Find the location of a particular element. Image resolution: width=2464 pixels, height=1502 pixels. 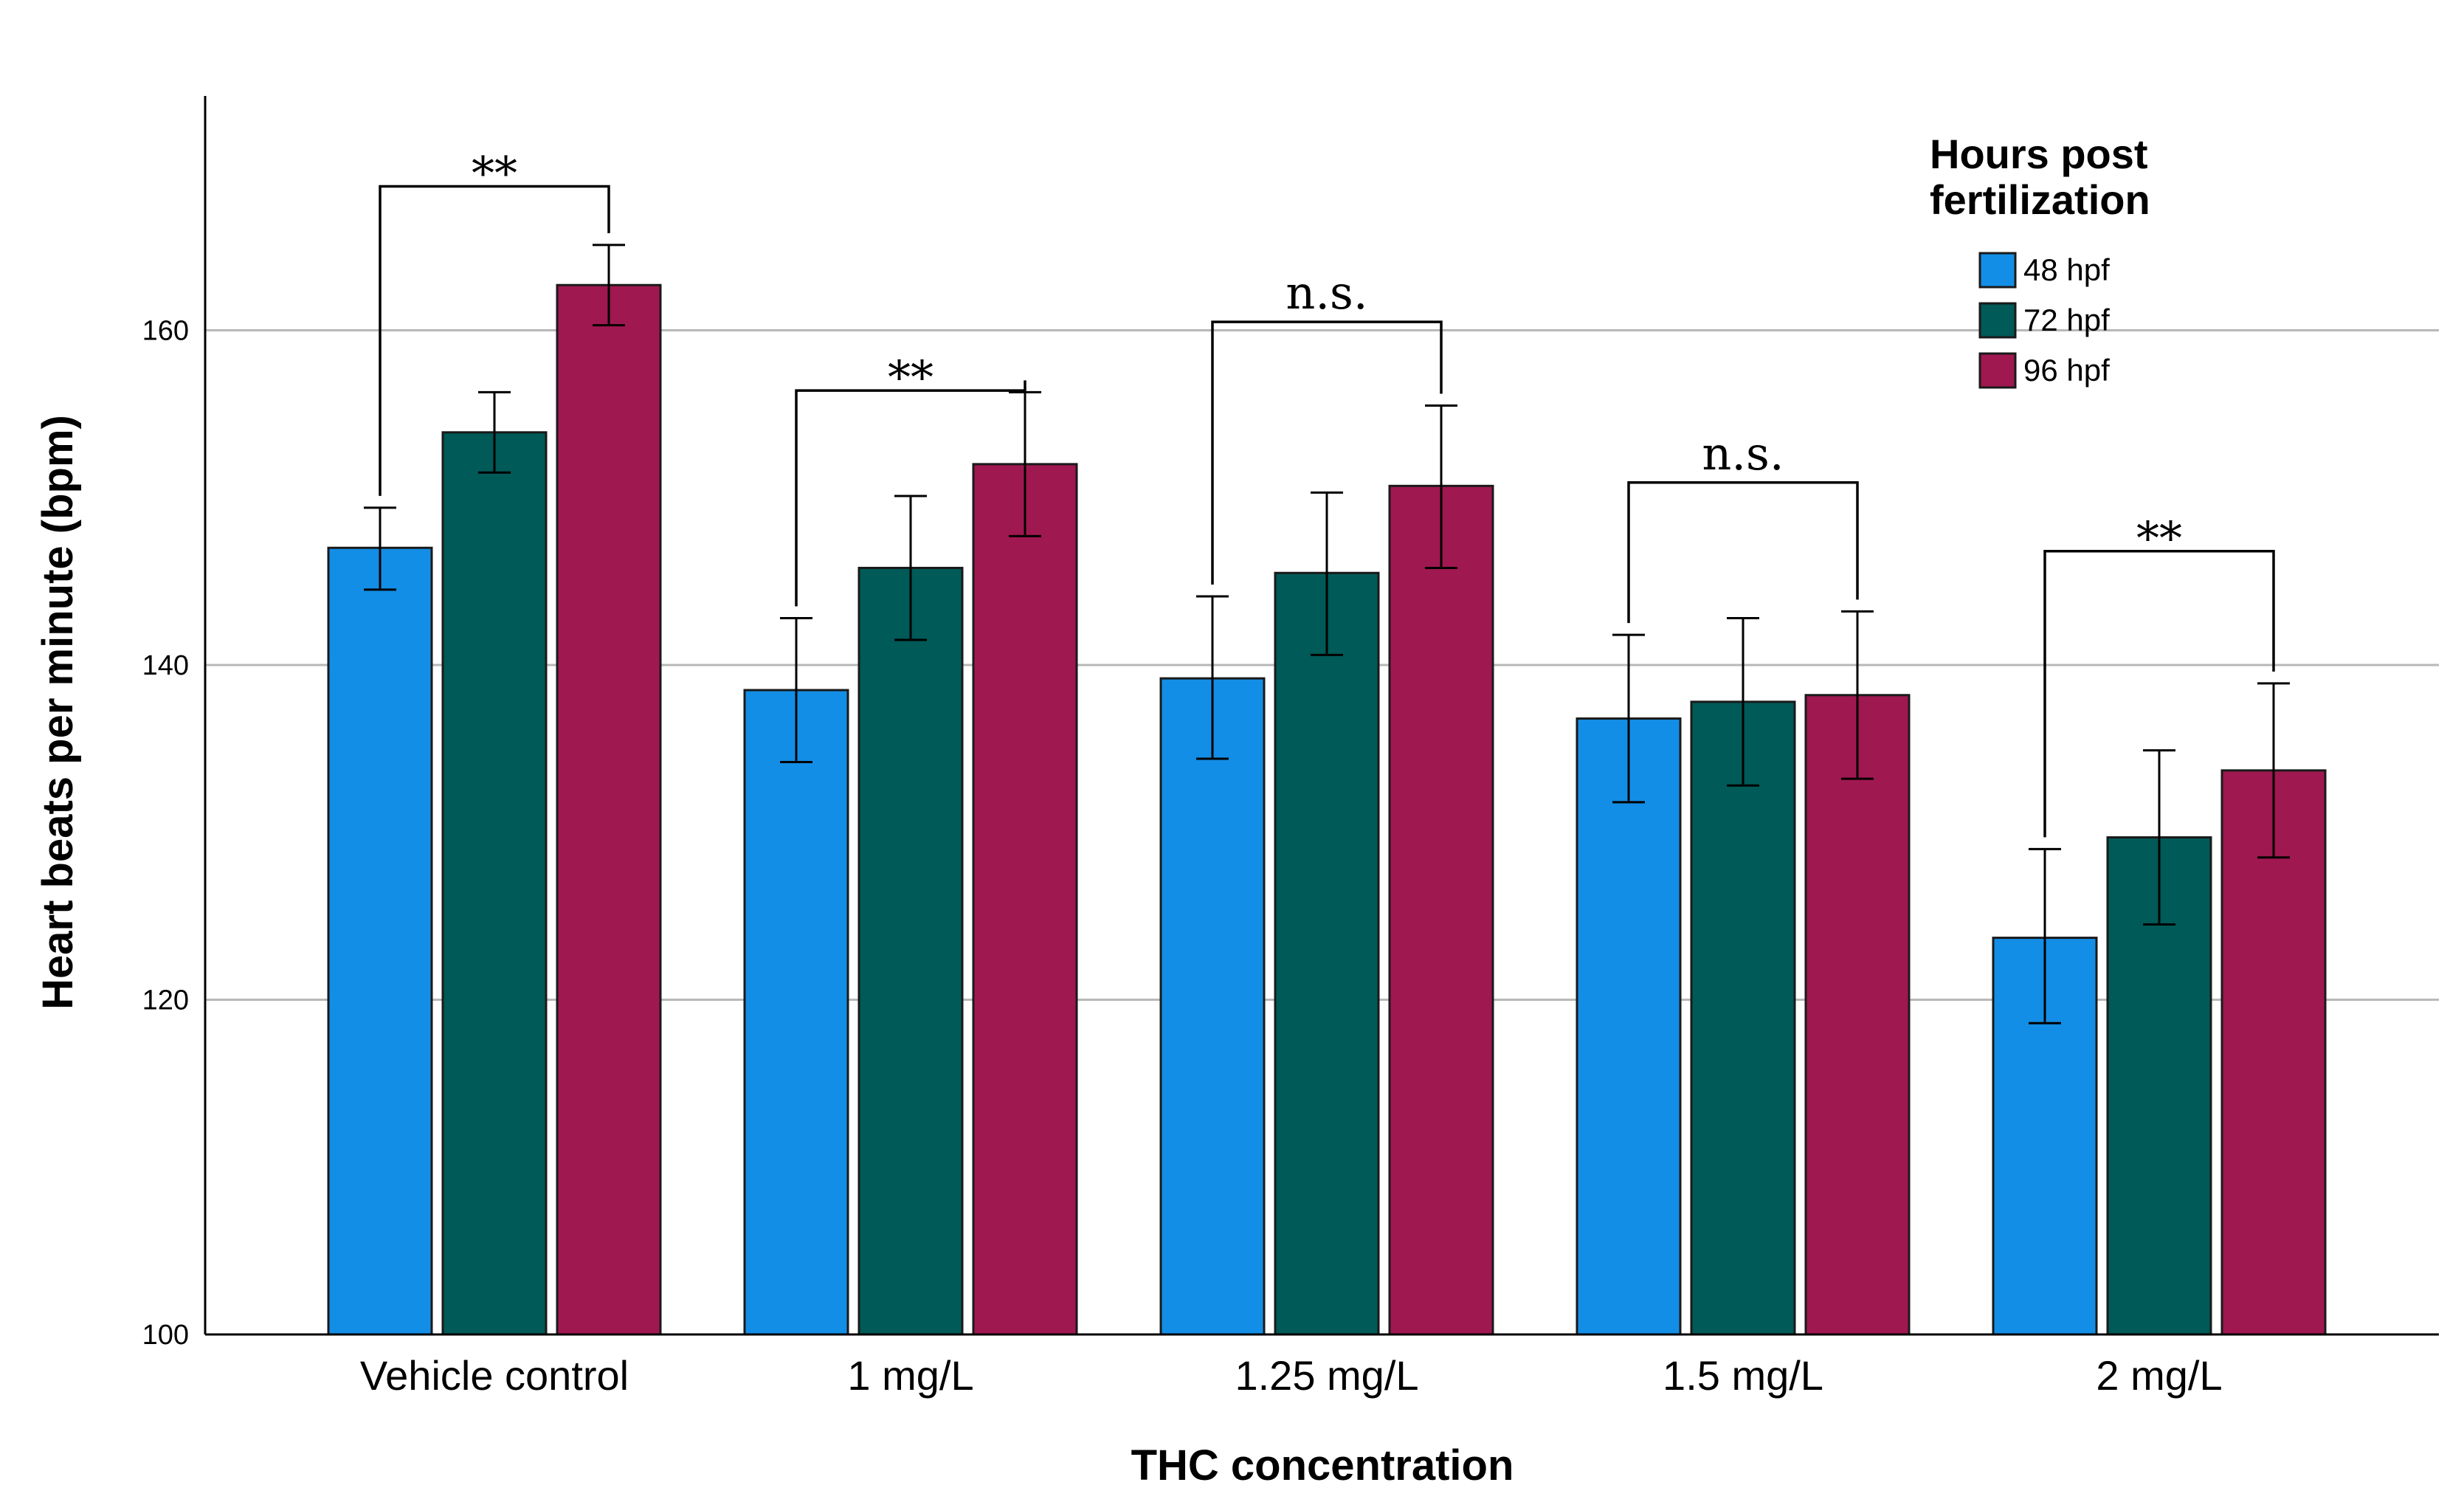

legend-item-96-hpf: 96 hpf is located at coordinates (2044, 370).